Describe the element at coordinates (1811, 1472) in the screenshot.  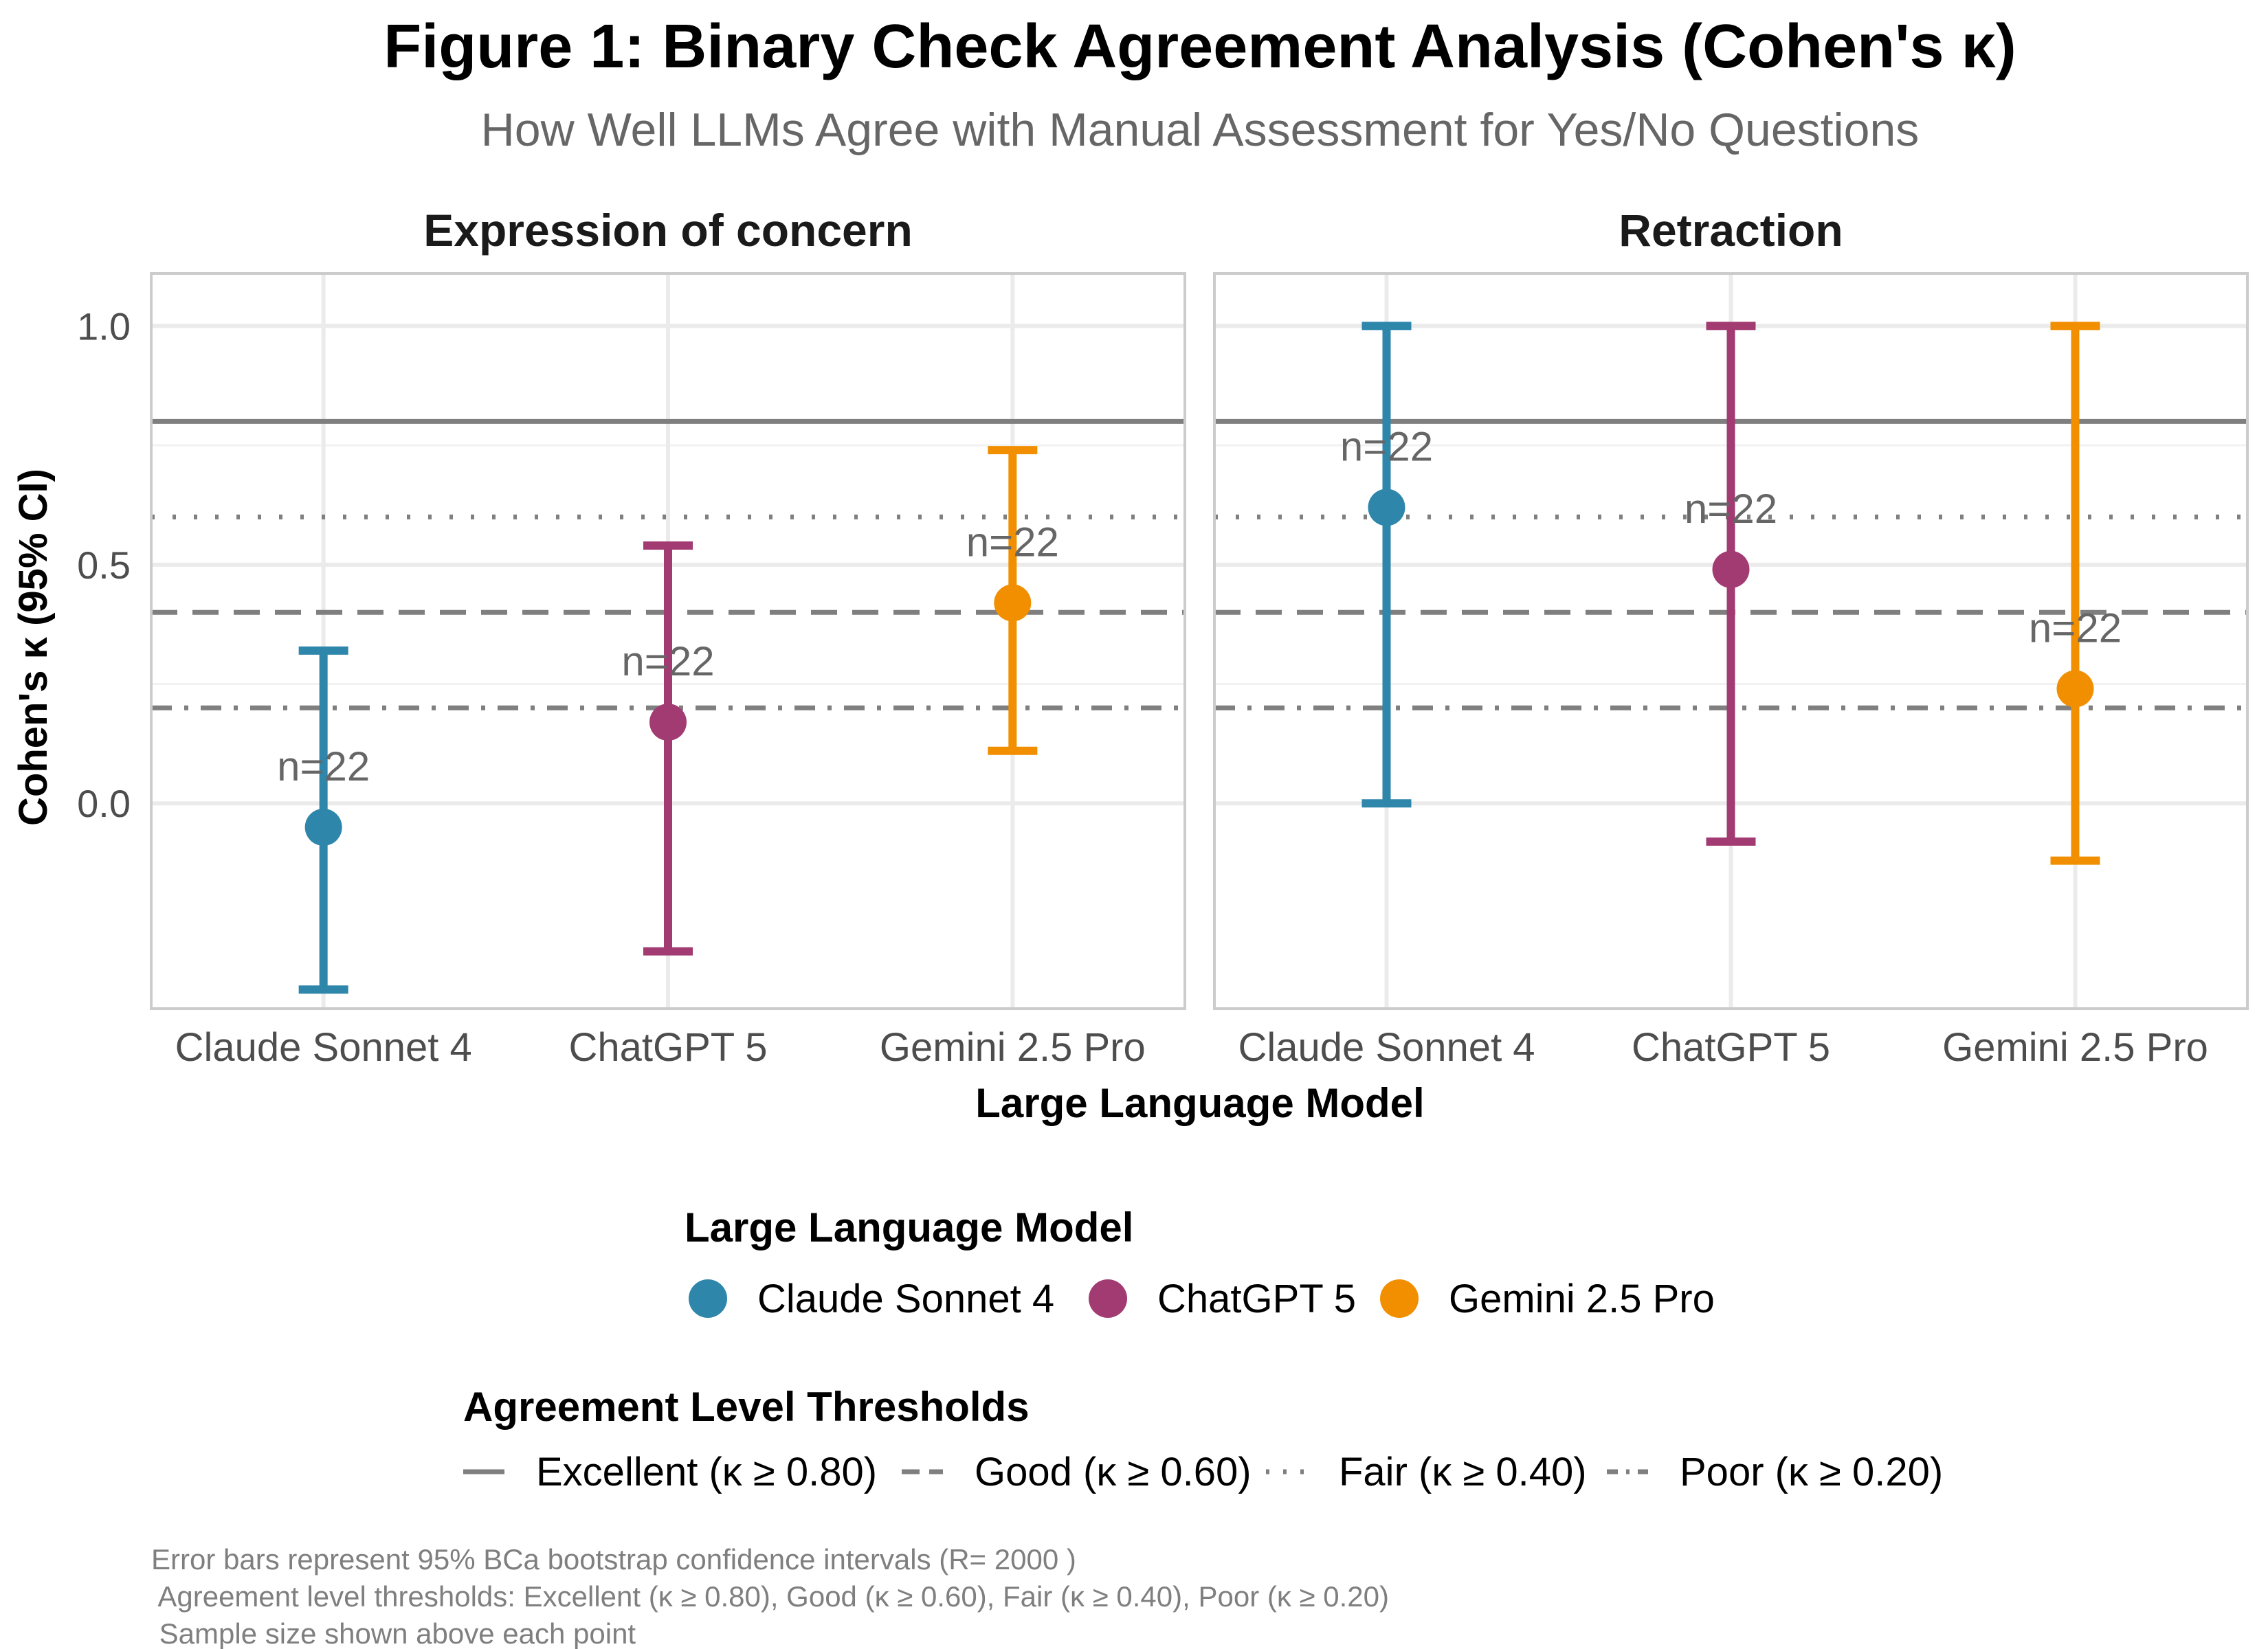
I see `legend-label: Poor (κ ≥ 0.20)` at that location.